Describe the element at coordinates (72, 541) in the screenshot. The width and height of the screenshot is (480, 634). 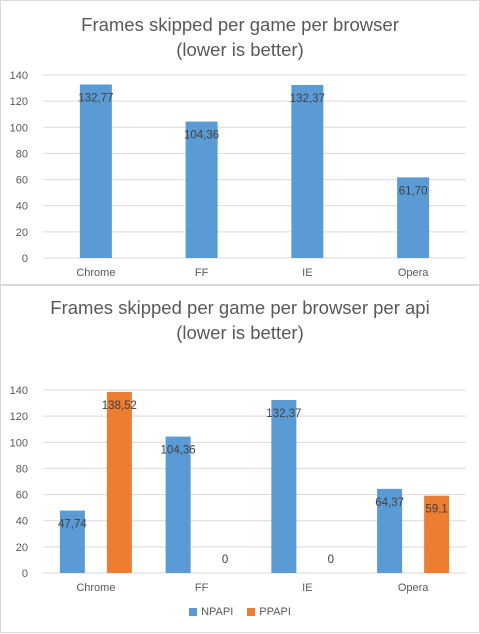
I see `bar-npapi-chrome` at that location.